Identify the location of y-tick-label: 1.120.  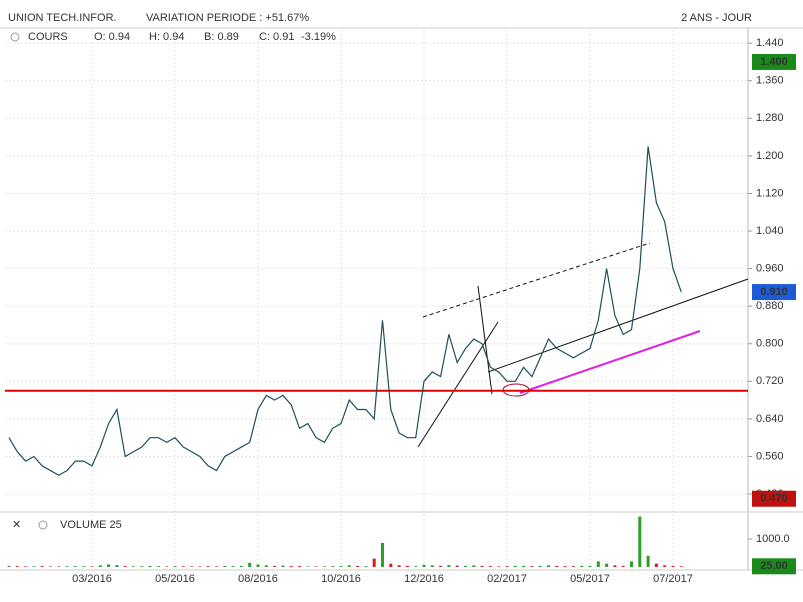
(770, 193).